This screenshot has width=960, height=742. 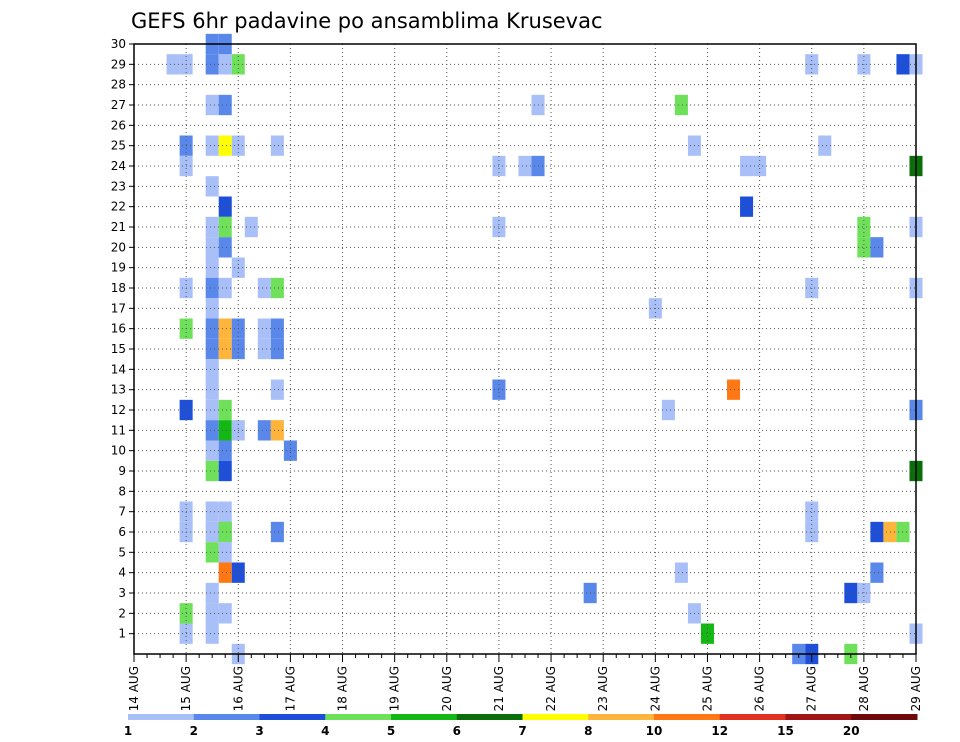 What do you see at coordinates (122, 593) in the screenshot?
I see `y-tick-label: 3` at bounding box center [122, 593].